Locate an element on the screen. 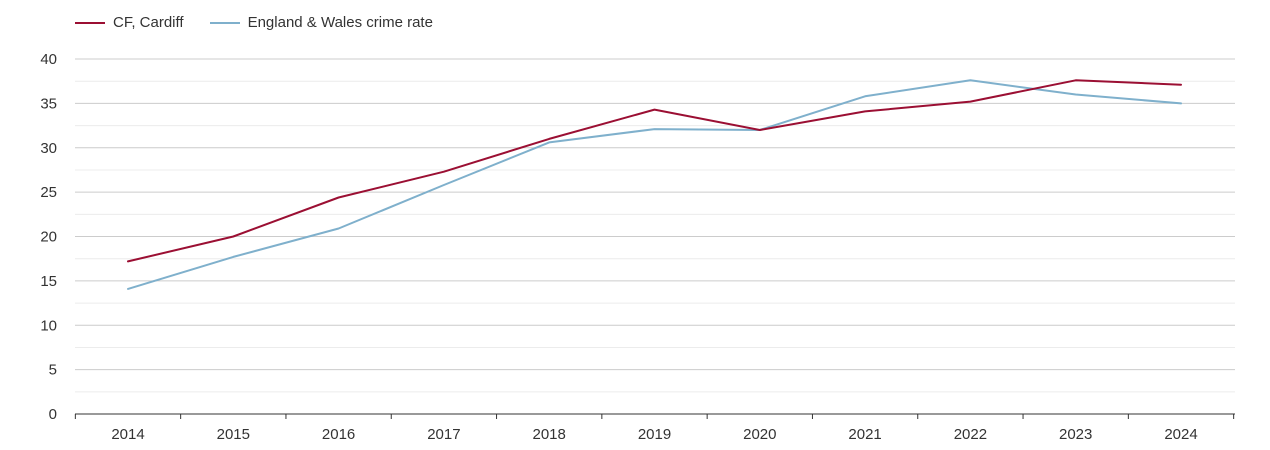  x-tick-label: 2014 is located at coordinates (127, 434).